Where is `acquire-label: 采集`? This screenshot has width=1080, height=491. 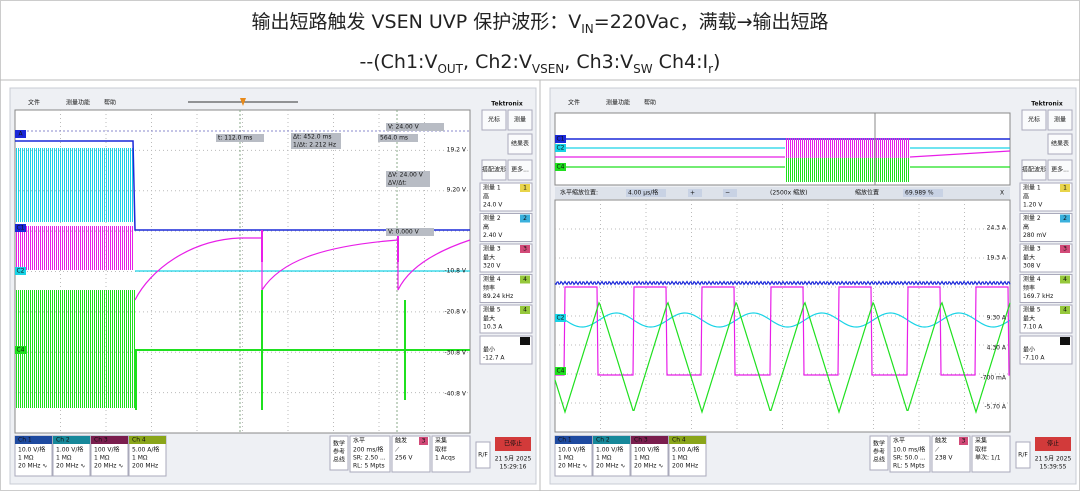 acquire-label: 采集 is located at coordinates (441, 441).